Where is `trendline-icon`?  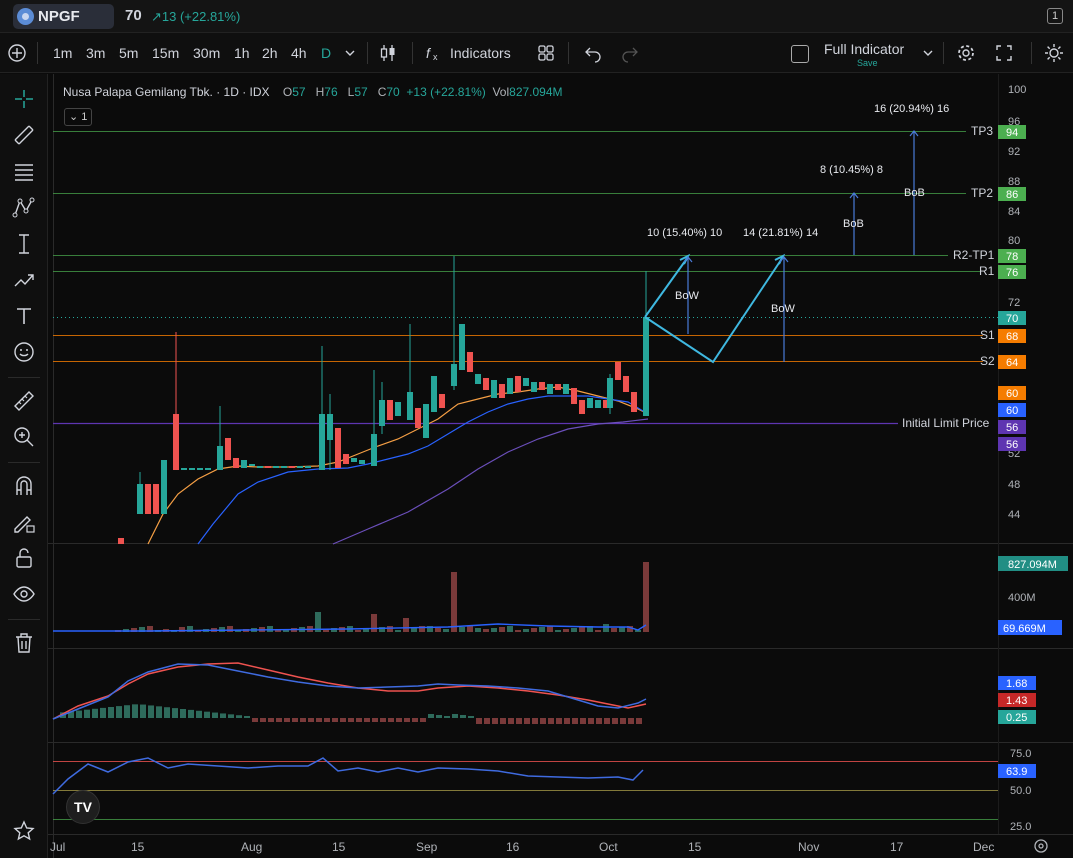 trendline-icon is located at coordinates (24, 135).